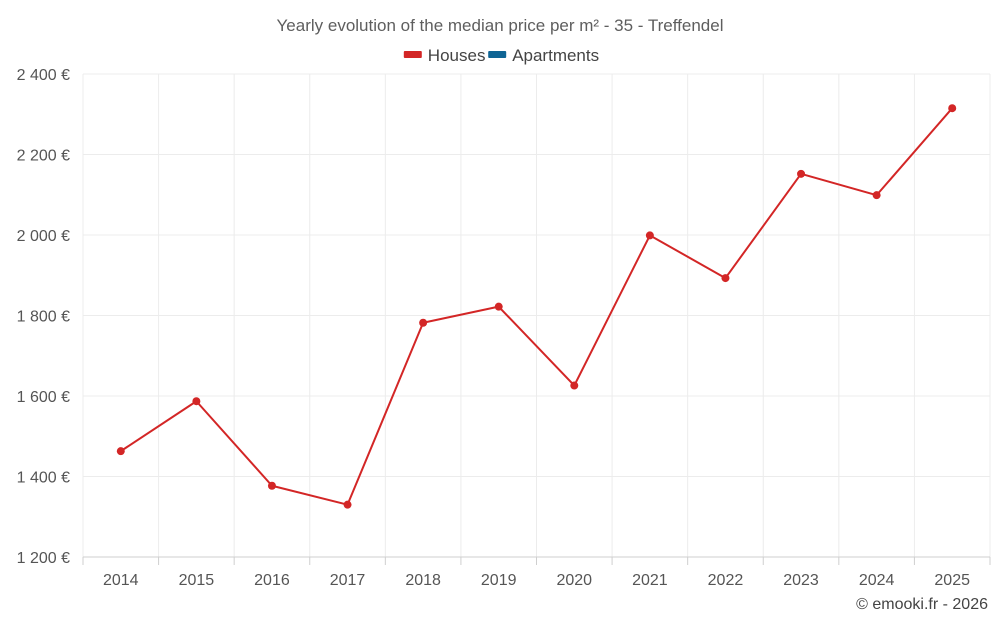 The width and height of the screenshot is (1000, 625). I want to click on data-point-houses-2018, so click(423, 322).